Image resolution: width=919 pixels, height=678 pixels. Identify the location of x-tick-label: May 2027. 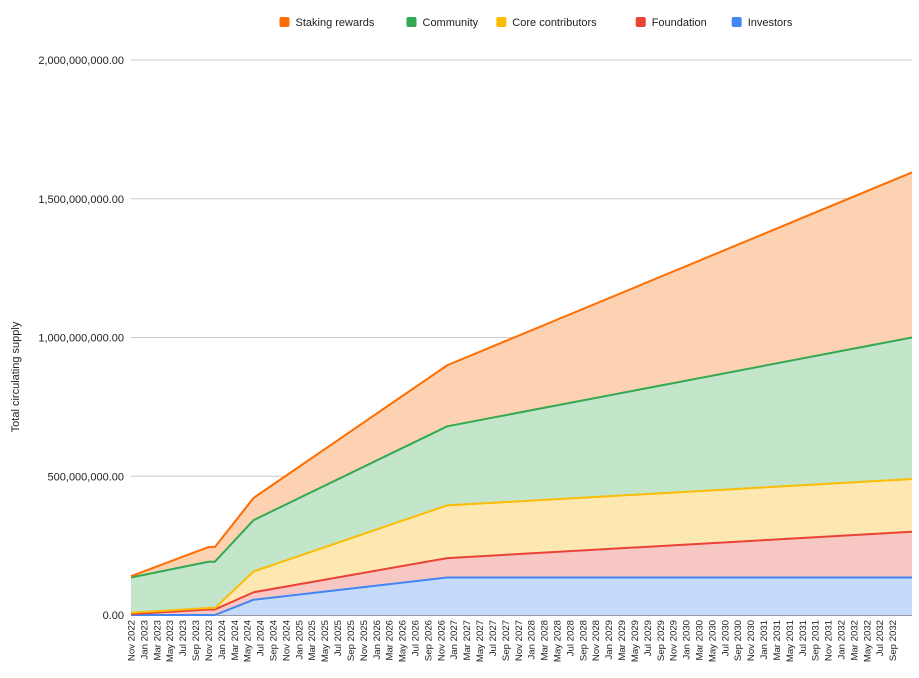
(480, 641).